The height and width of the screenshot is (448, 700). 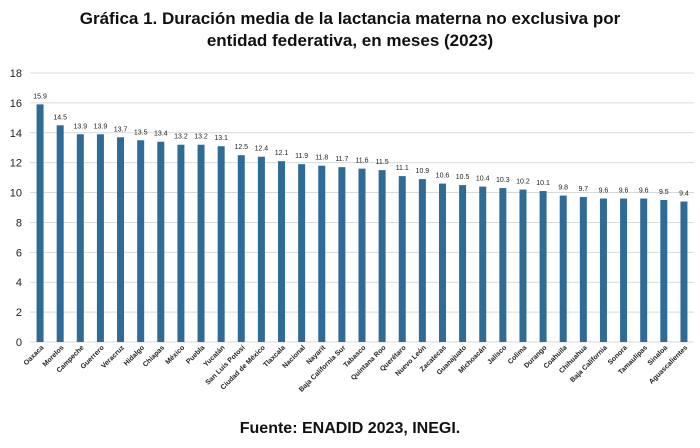 I want to click on y-axis-ticks: 0 2 4 6 8 10 12 14 16 18, so click(x=16, y=208).